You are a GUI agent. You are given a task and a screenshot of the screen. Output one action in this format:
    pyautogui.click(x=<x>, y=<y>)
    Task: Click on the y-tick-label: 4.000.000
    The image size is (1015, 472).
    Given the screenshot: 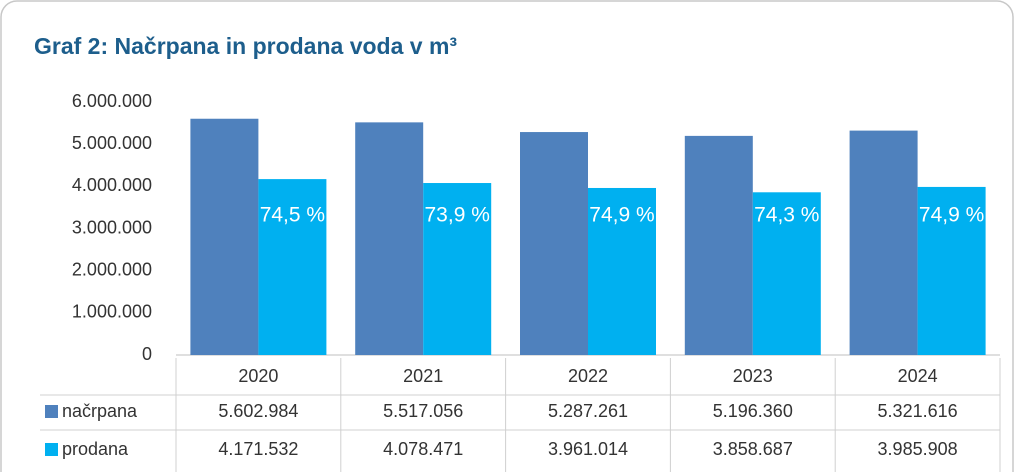 What is the action you would take?
    pyautogui.click(x=112, y=185)
    